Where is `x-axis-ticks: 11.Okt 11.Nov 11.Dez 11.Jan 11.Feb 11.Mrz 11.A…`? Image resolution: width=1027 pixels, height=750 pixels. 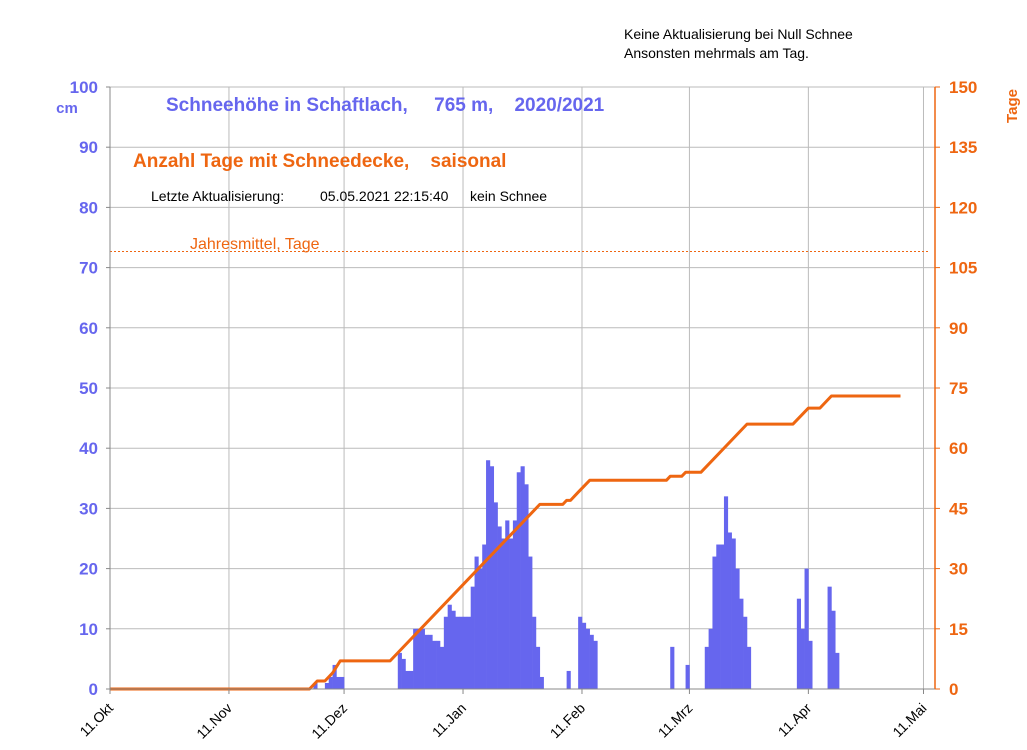 x-axis-ticks: 11.Okt 11.Nov 11.Dez 11.Jan 11.Feb 11.Mrz 11.A… is located at coordinates (503, 715).